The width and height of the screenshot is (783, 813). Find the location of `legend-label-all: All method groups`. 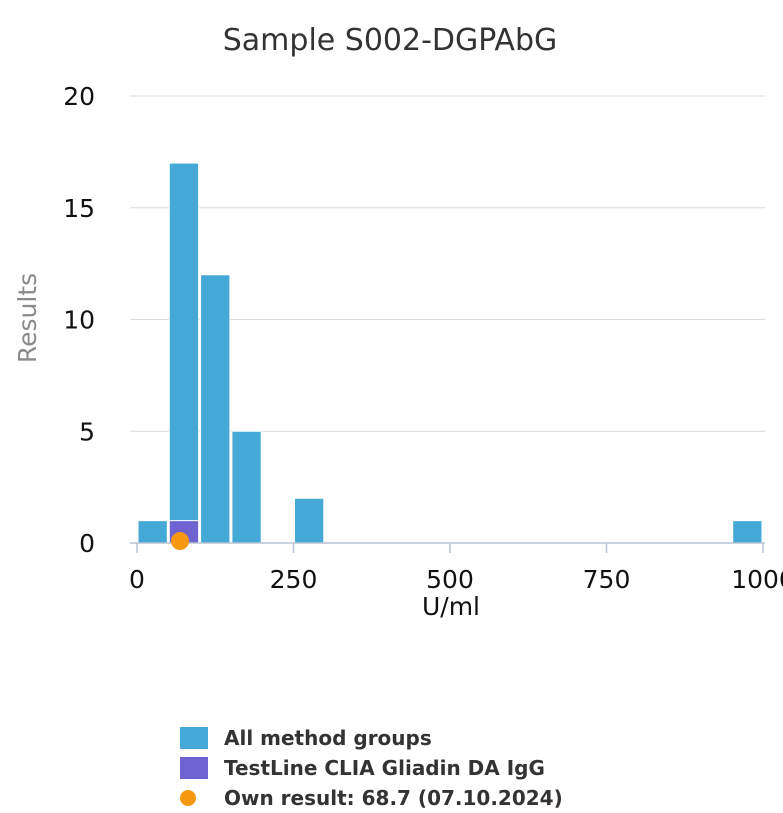

legend-label-all: All method groups is located at coordinates (328, 738).